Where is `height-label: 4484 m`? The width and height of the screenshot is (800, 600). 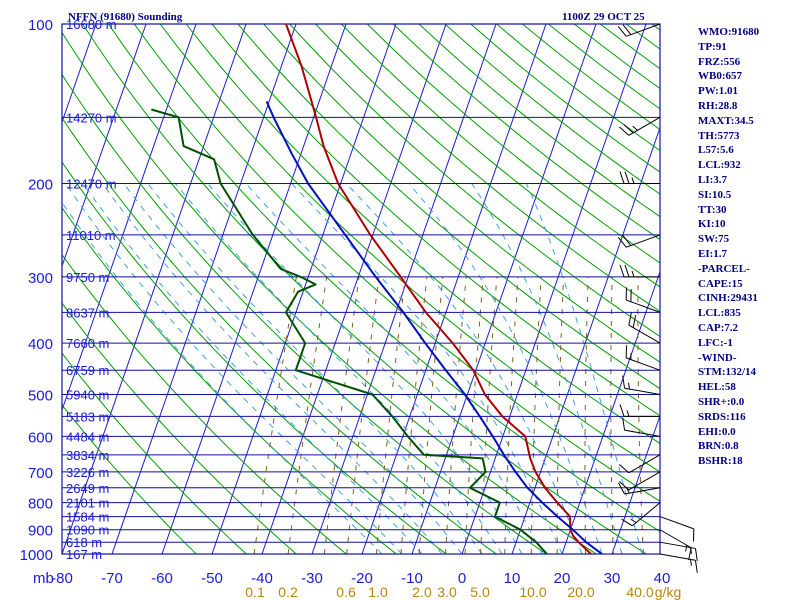 height-label: 4484 m is located at coordinates (87, 436).